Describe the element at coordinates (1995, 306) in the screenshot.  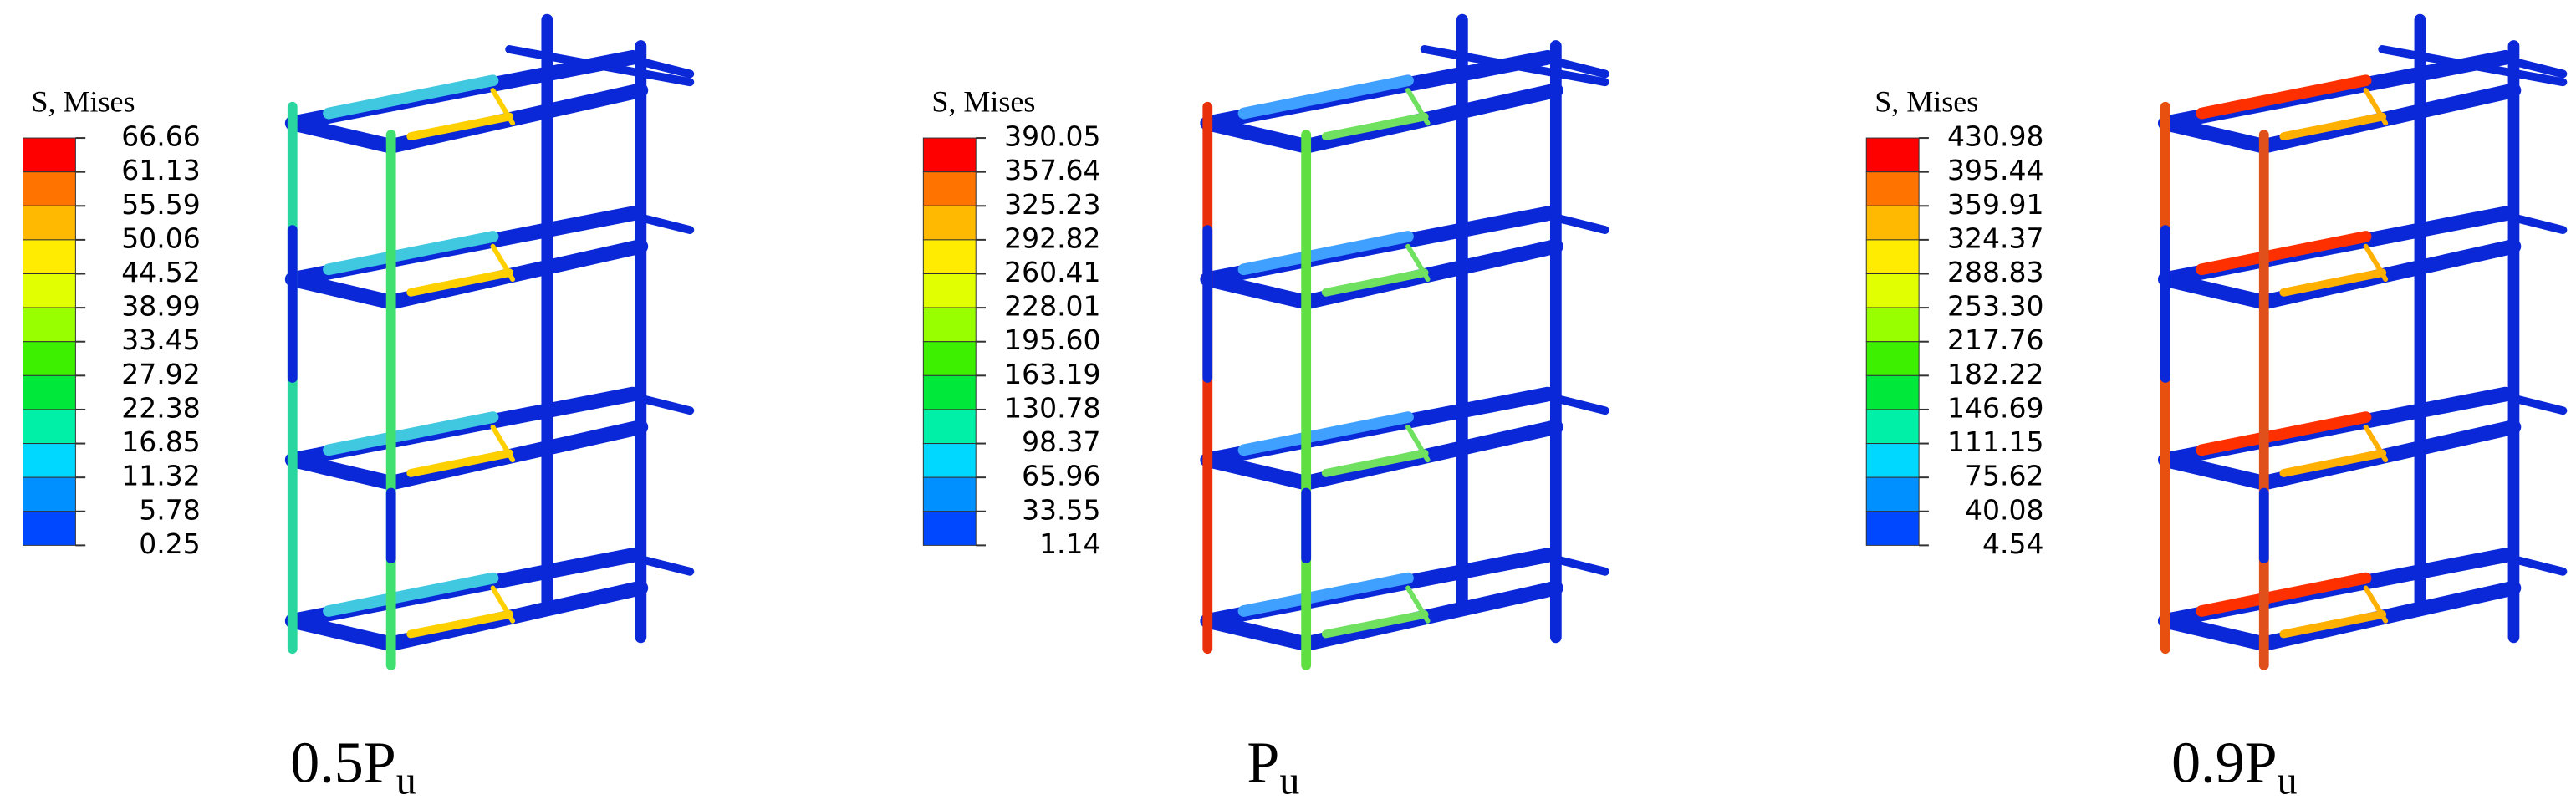
I see `legend-value: 253.30` at that location.